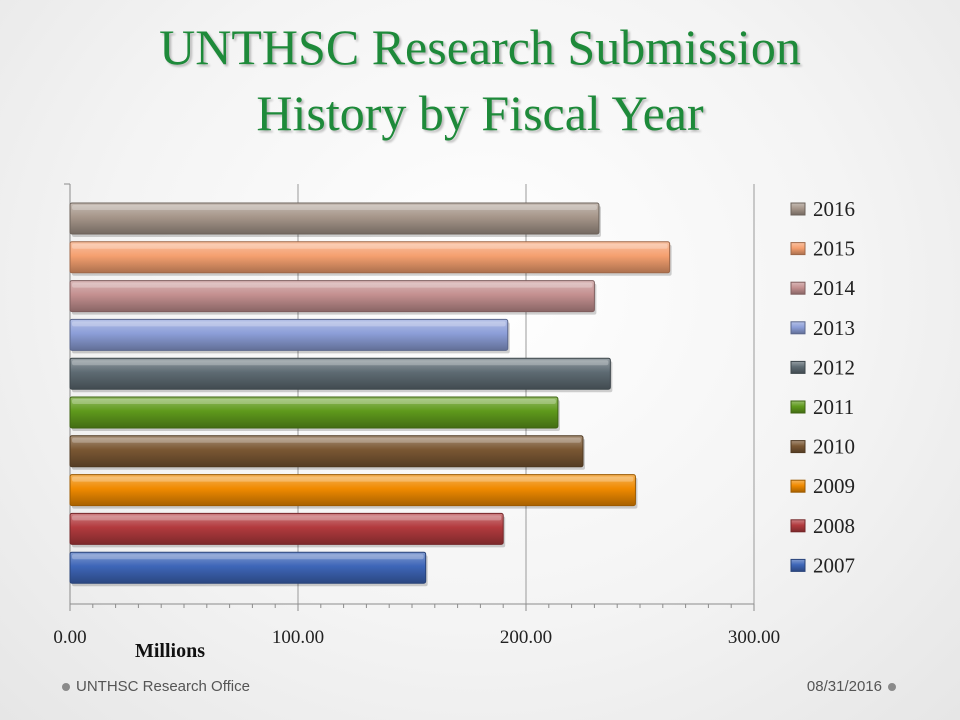  I want to click on bar-2013, so click(289, 334).